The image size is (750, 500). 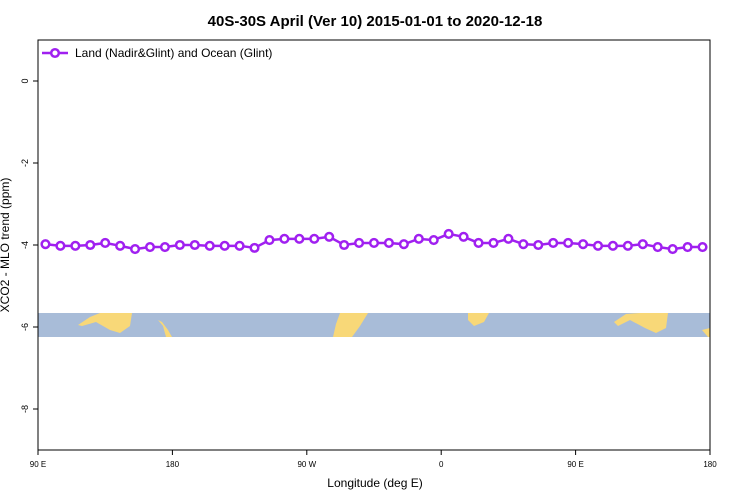 What do you see at coordinates (306, 464) in the screenshot?
I see `x-tick-label: 90 W` at bounding box center [306, 464].